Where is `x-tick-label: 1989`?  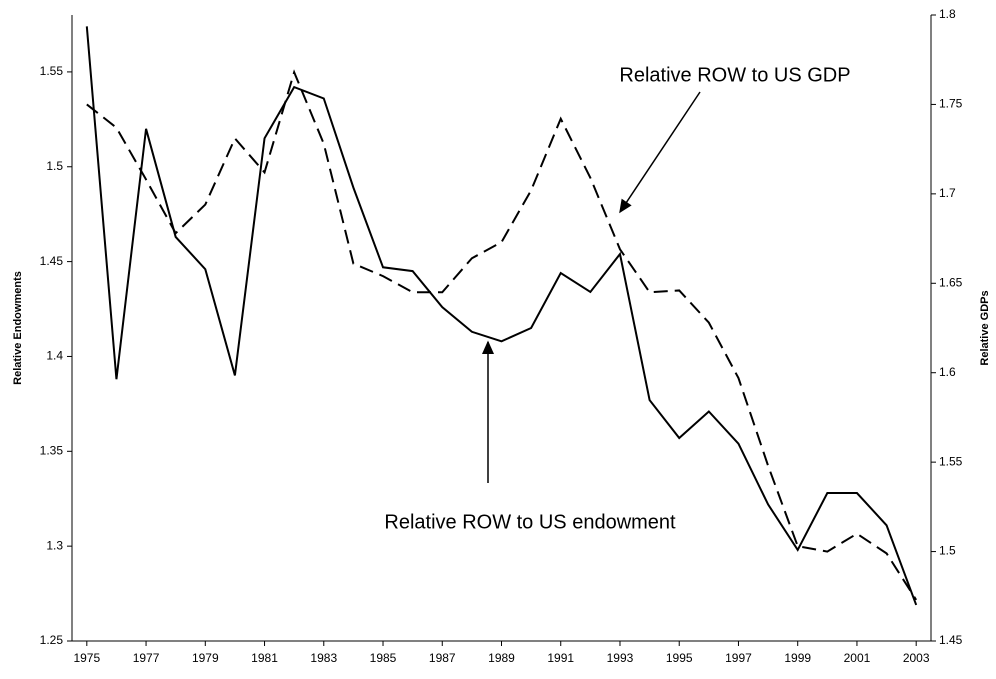 x-tick-label: 1989 is located at coordinates (501, 658).